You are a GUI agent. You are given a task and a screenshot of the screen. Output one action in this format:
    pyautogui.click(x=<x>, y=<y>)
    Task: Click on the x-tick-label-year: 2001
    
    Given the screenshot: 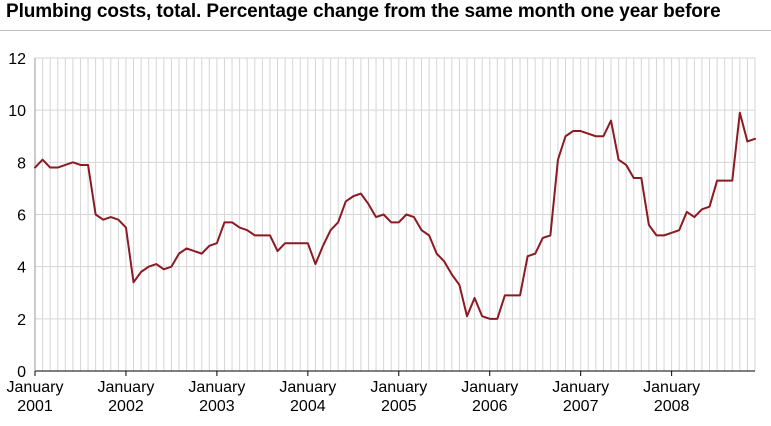 What is the action you would take?
    pyautogui.click(x=35, y=406)
    